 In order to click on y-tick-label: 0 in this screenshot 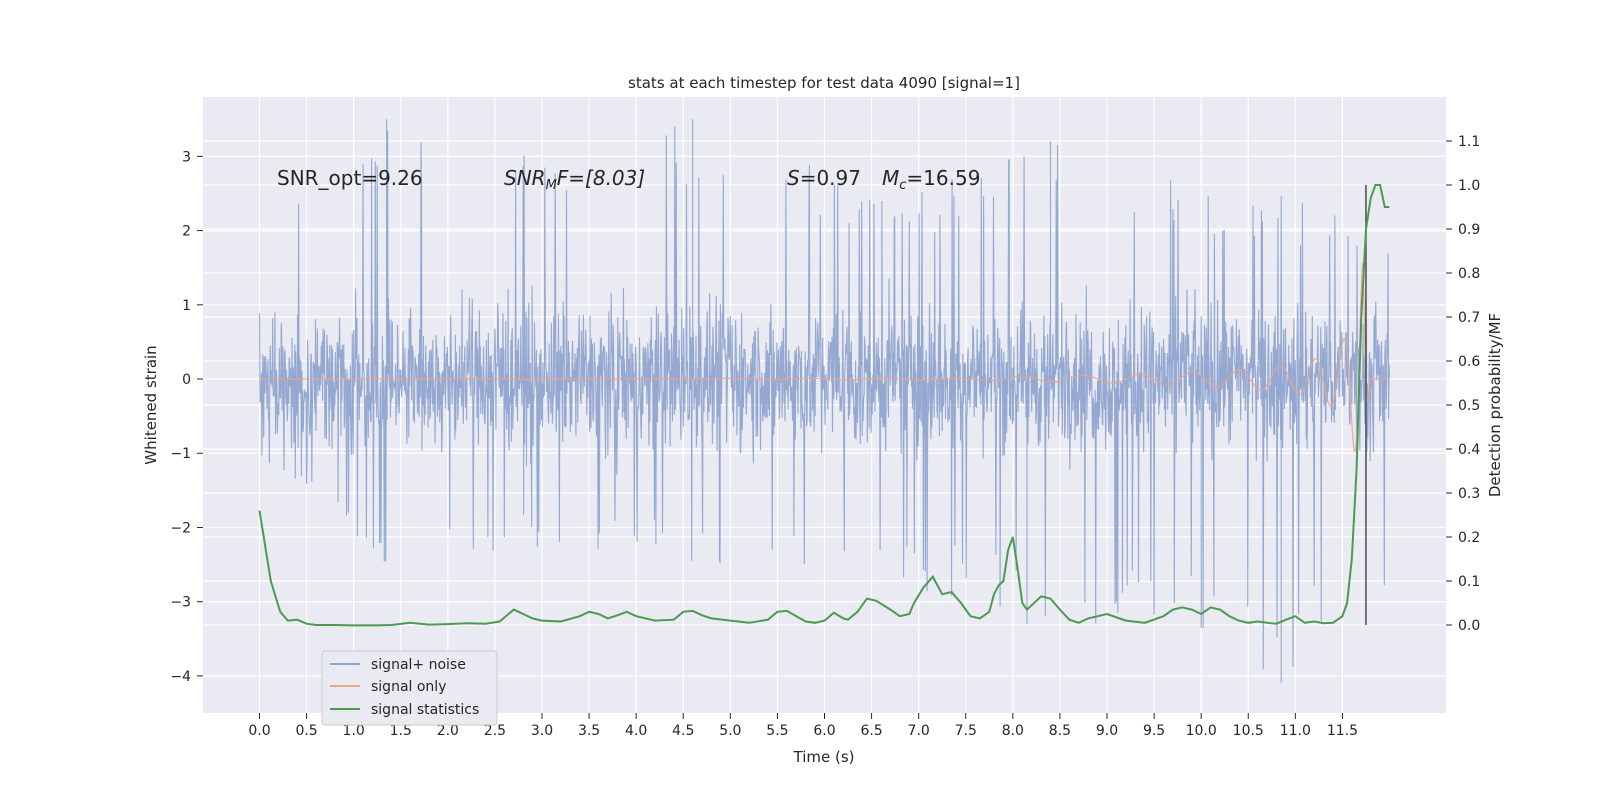, I will do `click(186, 380)`.